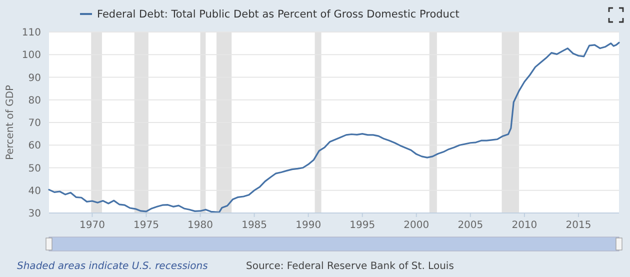  What do you see at coordinates (34, 123) in the screenshot?
I see `y-tick-label: 70` at bounding box center [34, 123].